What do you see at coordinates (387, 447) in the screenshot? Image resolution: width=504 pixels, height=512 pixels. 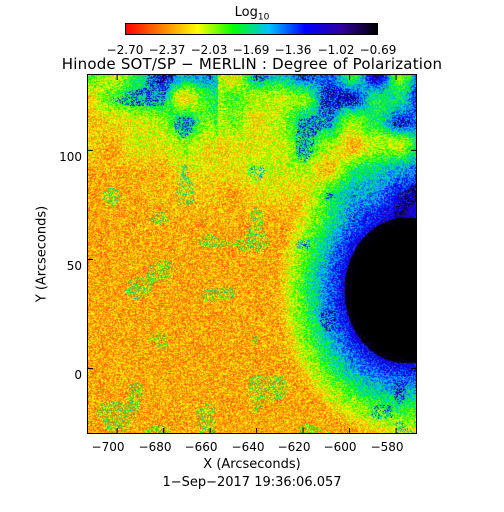 I see `x-tick-label: −580` at bounding box center [387, 447].